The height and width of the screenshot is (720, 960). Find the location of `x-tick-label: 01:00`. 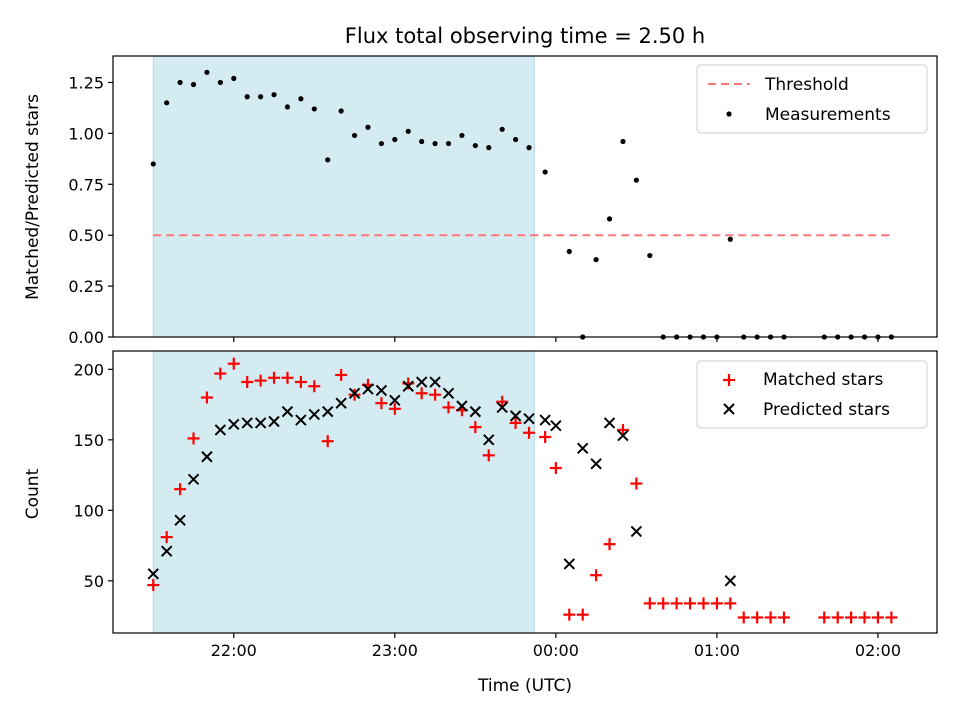

x-tick-label: 01:00 is located at coordinates (717, 650).